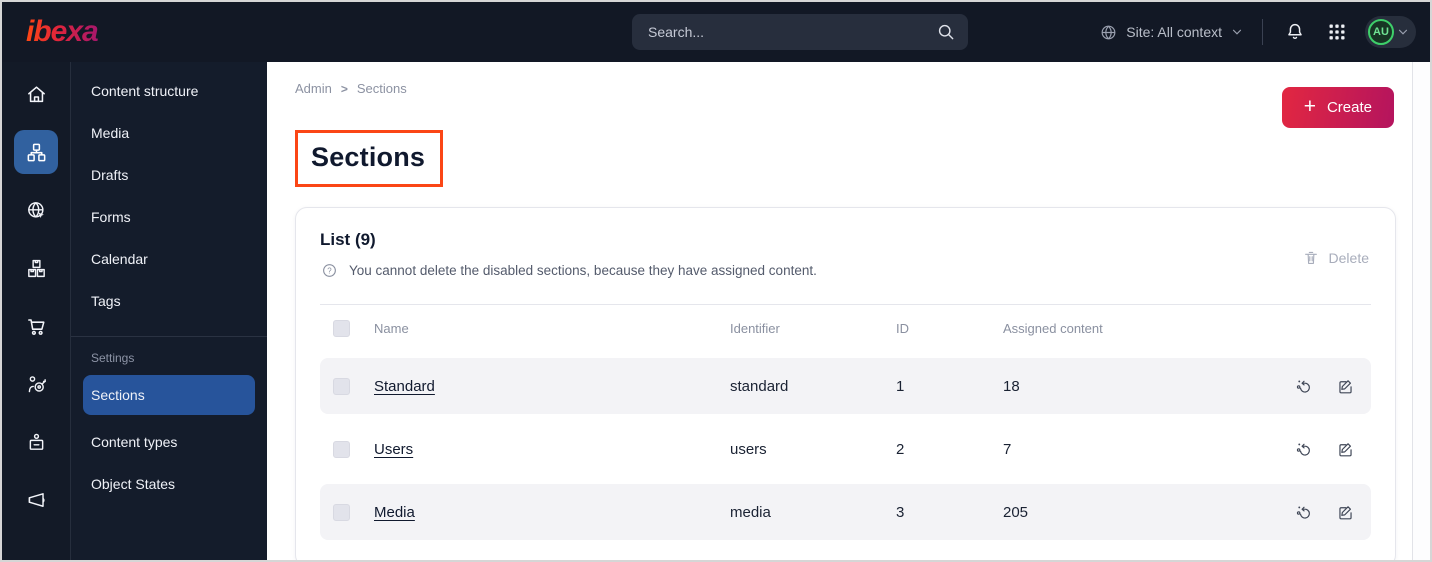 The height and width of the screenshot is (562, 1432). I want to click on sidebar-item-sections: Sections, so click(169, 395).